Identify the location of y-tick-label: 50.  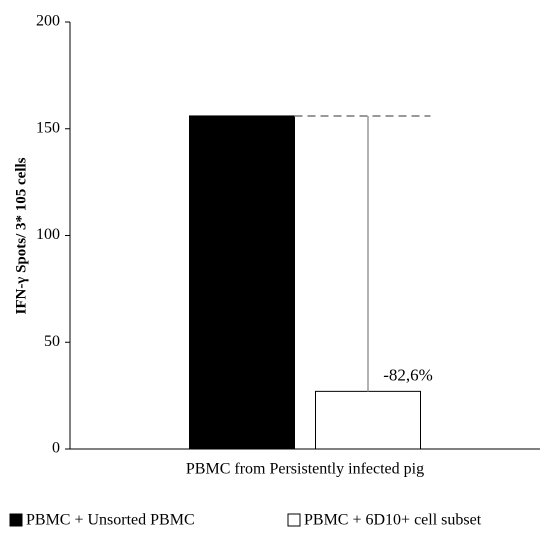
(52, 341).